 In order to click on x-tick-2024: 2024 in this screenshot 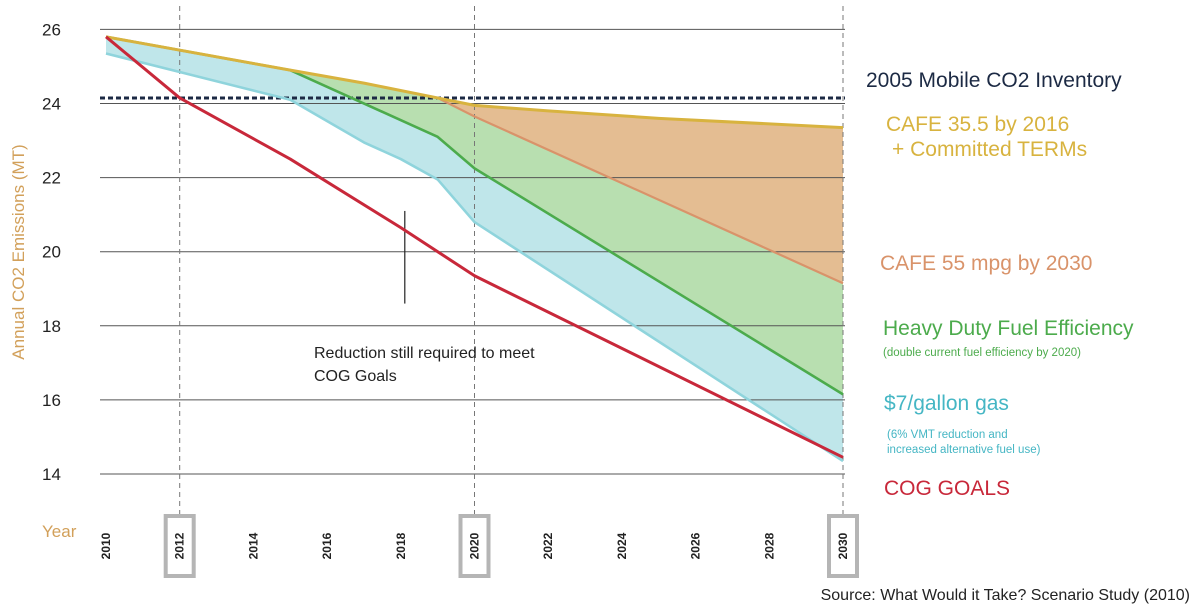, I will do `click(622, 545)`.